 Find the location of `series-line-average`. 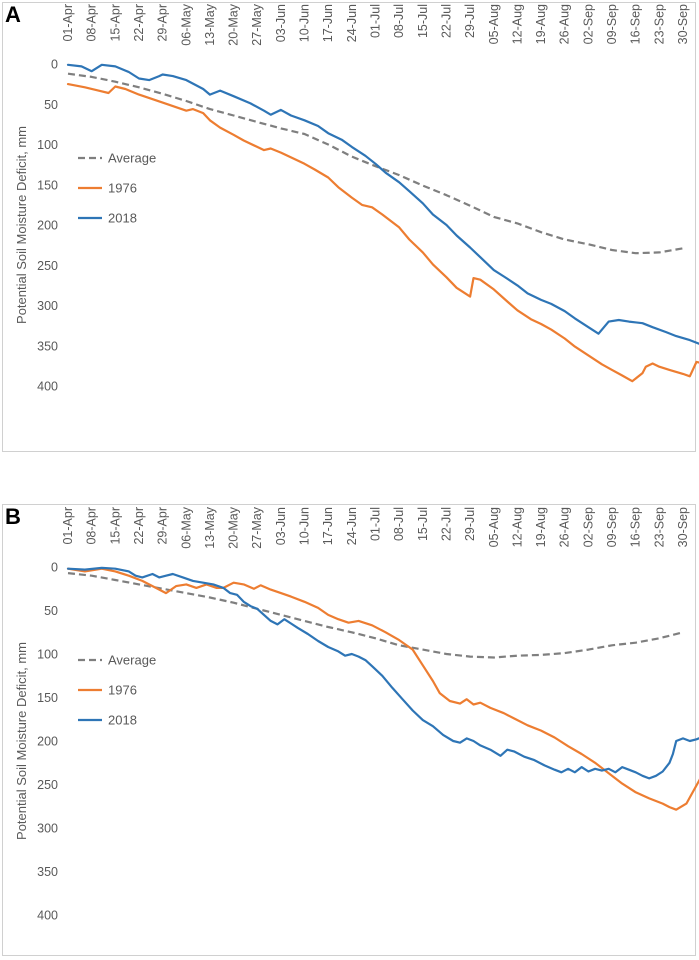

series-line-average is located at coordinates (375, 615).